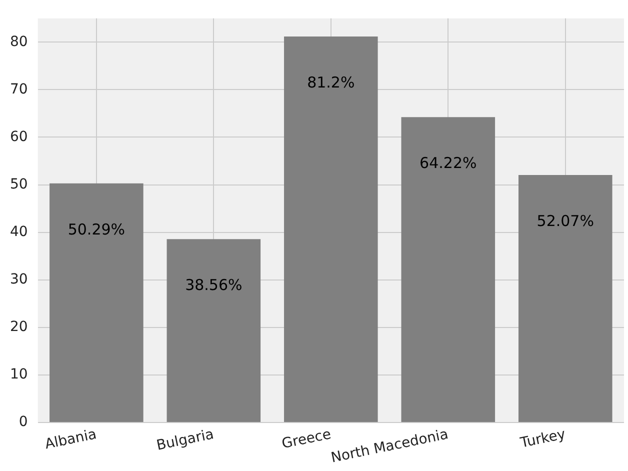  Describe the element at coordinates (448, 163) in the screenshot. I see `data-label: 64.22%` at that location.